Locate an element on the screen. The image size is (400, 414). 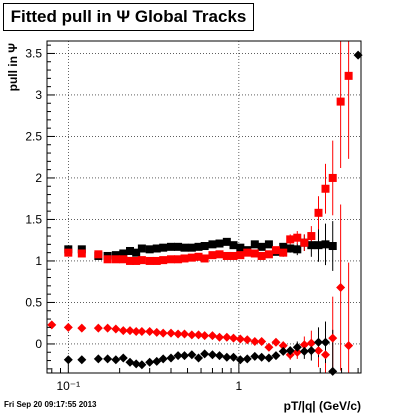
y-tick-label: 1.5 is located at coordinates (33, 219).